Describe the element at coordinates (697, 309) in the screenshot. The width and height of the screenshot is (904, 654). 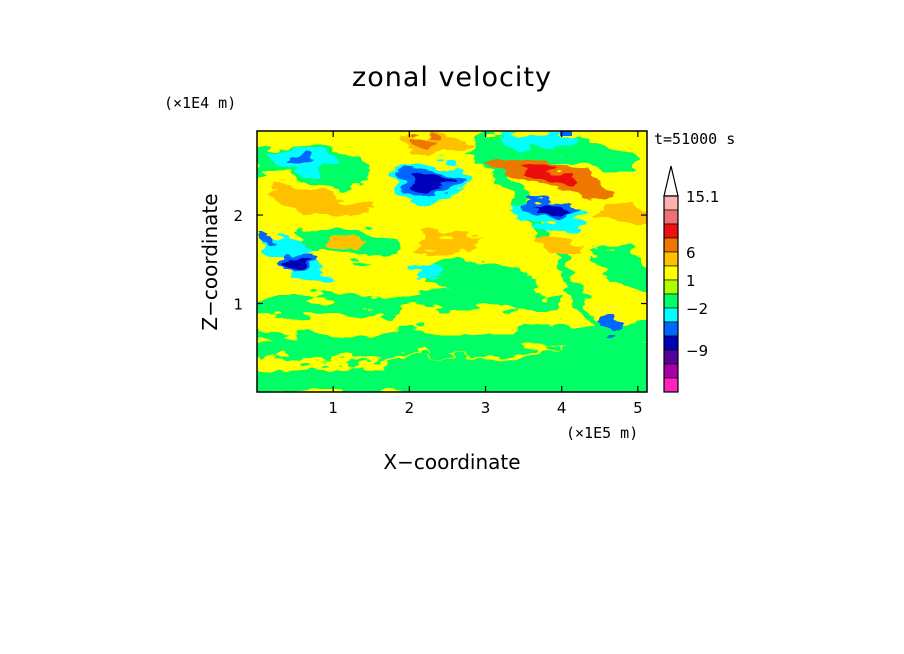
I see `colorbar-level-label: −2` at that location.